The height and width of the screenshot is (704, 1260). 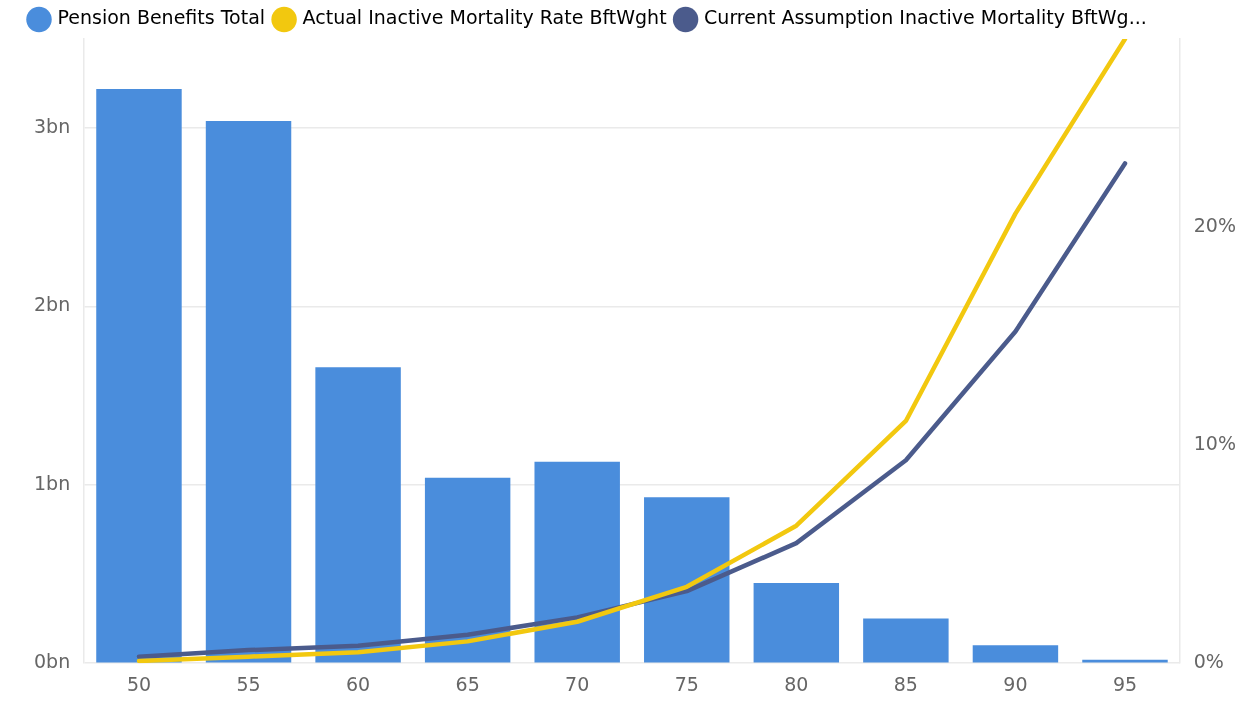 I want to click on y2-tick-label: 0%, so click(x=1208, y=661).